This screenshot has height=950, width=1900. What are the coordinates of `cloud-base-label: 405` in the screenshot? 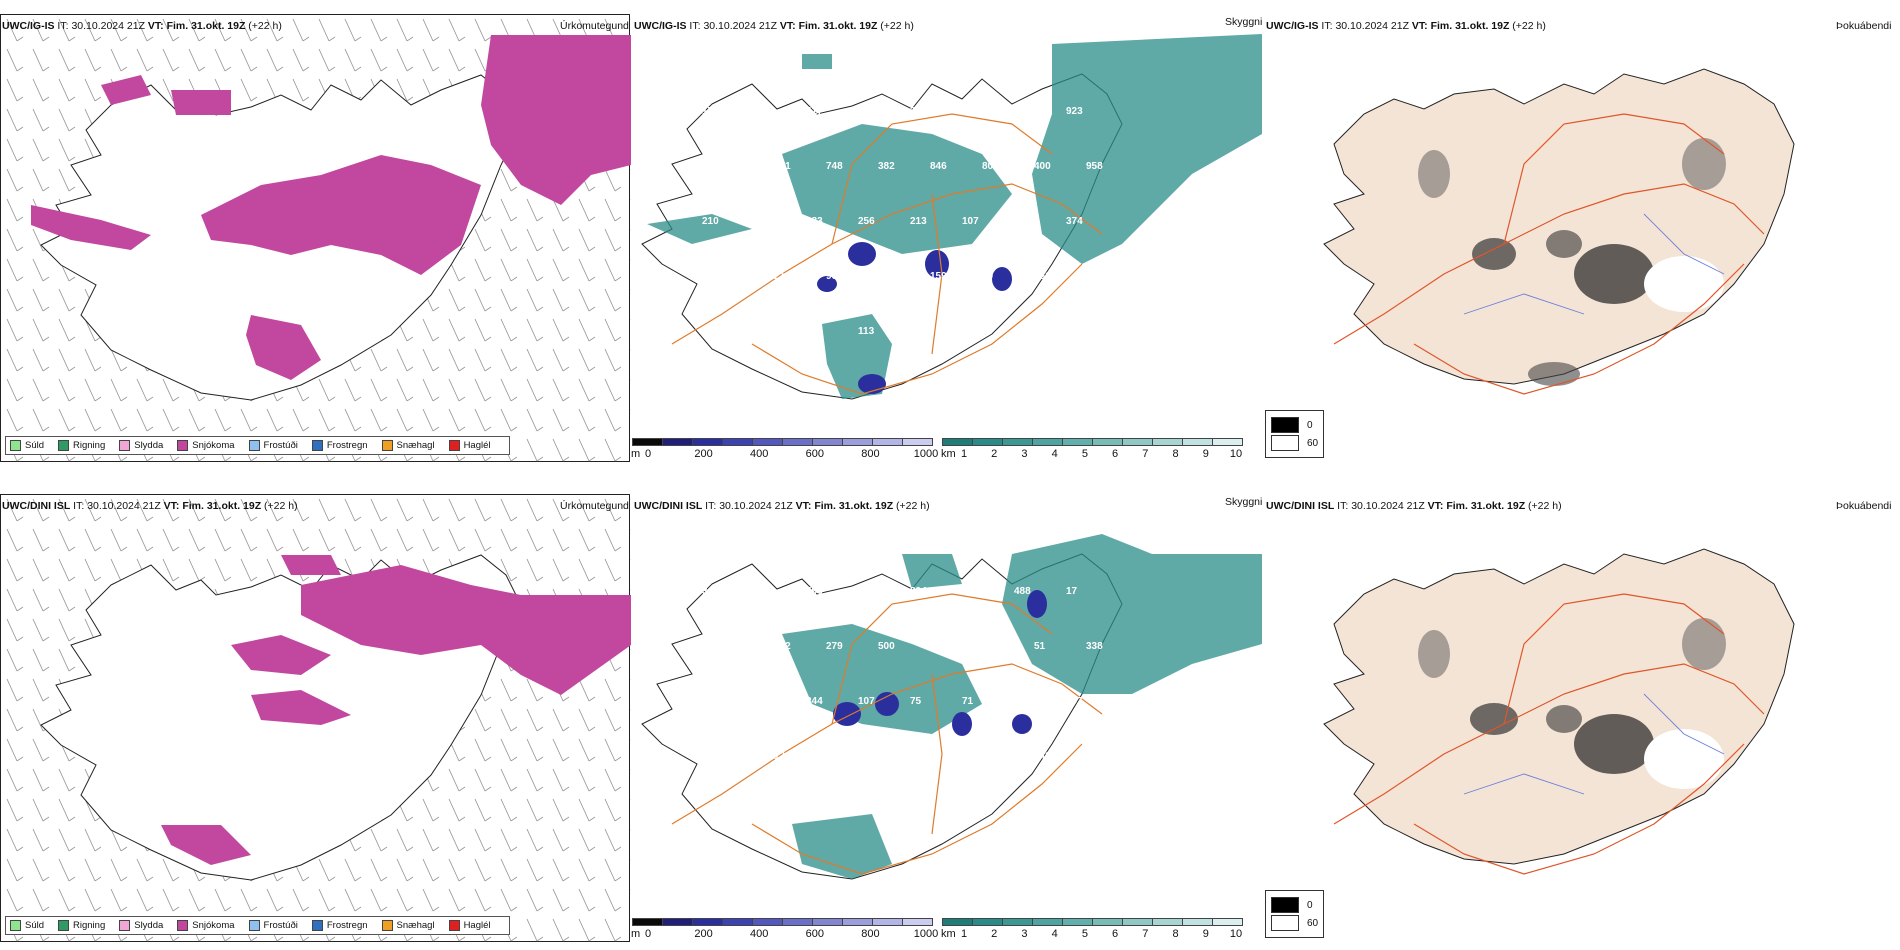 It's located at (762, 111).